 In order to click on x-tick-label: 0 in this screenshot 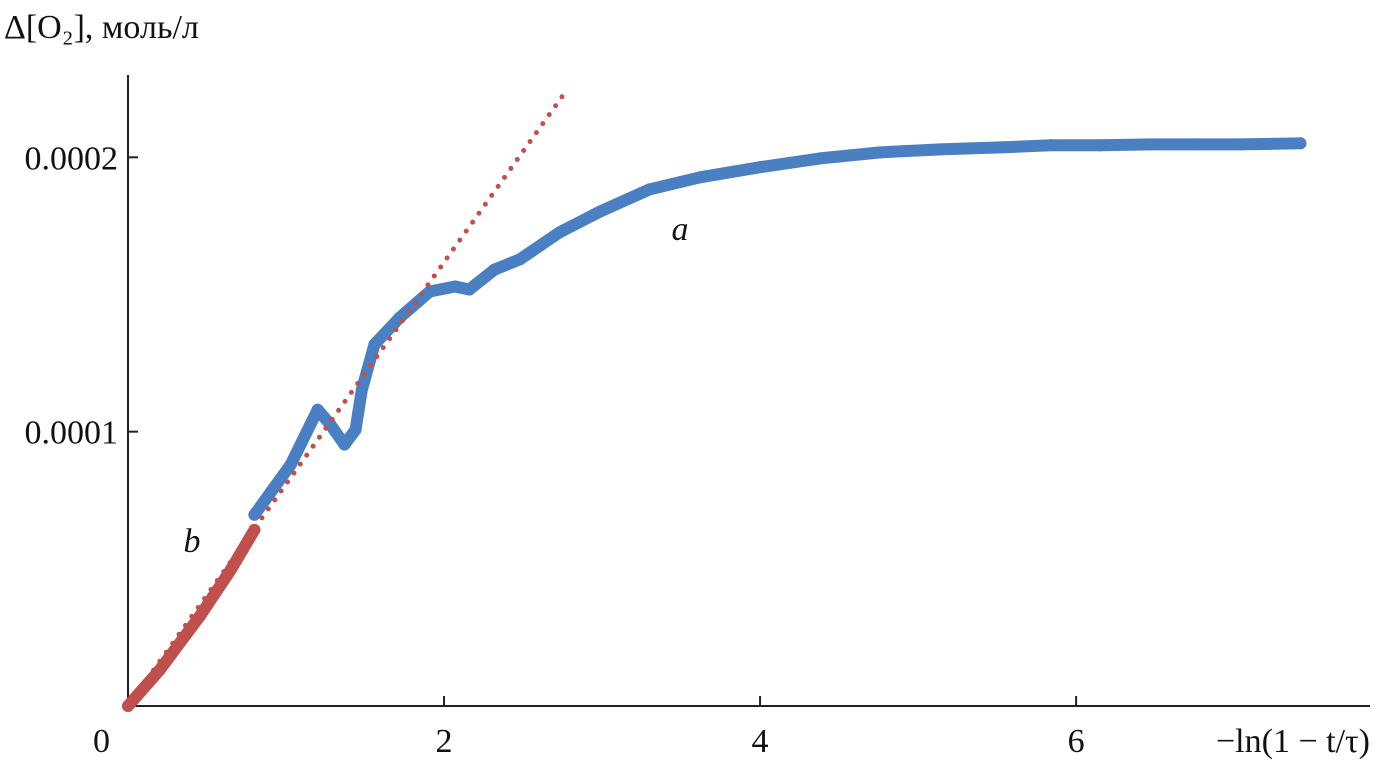, I will do `click(101, 741)`.